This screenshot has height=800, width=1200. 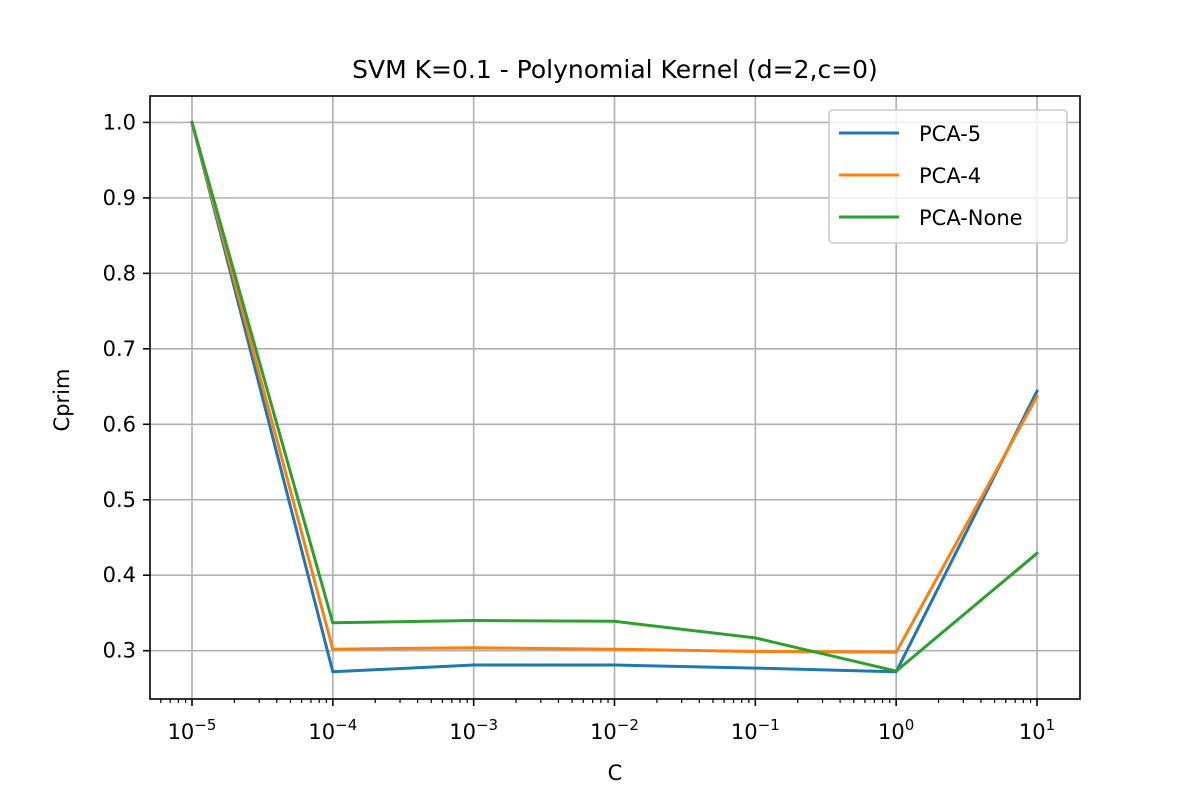 What do you see at coordinates (119, 273) in the screenshot?
I see `y-tick-label: 0.8` at bounding box center [119, 273].